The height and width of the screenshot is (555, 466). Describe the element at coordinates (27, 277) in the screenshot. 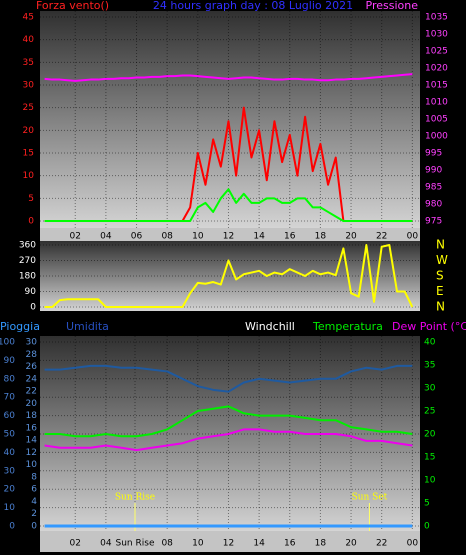

I see `tick-label: 180` at that location.